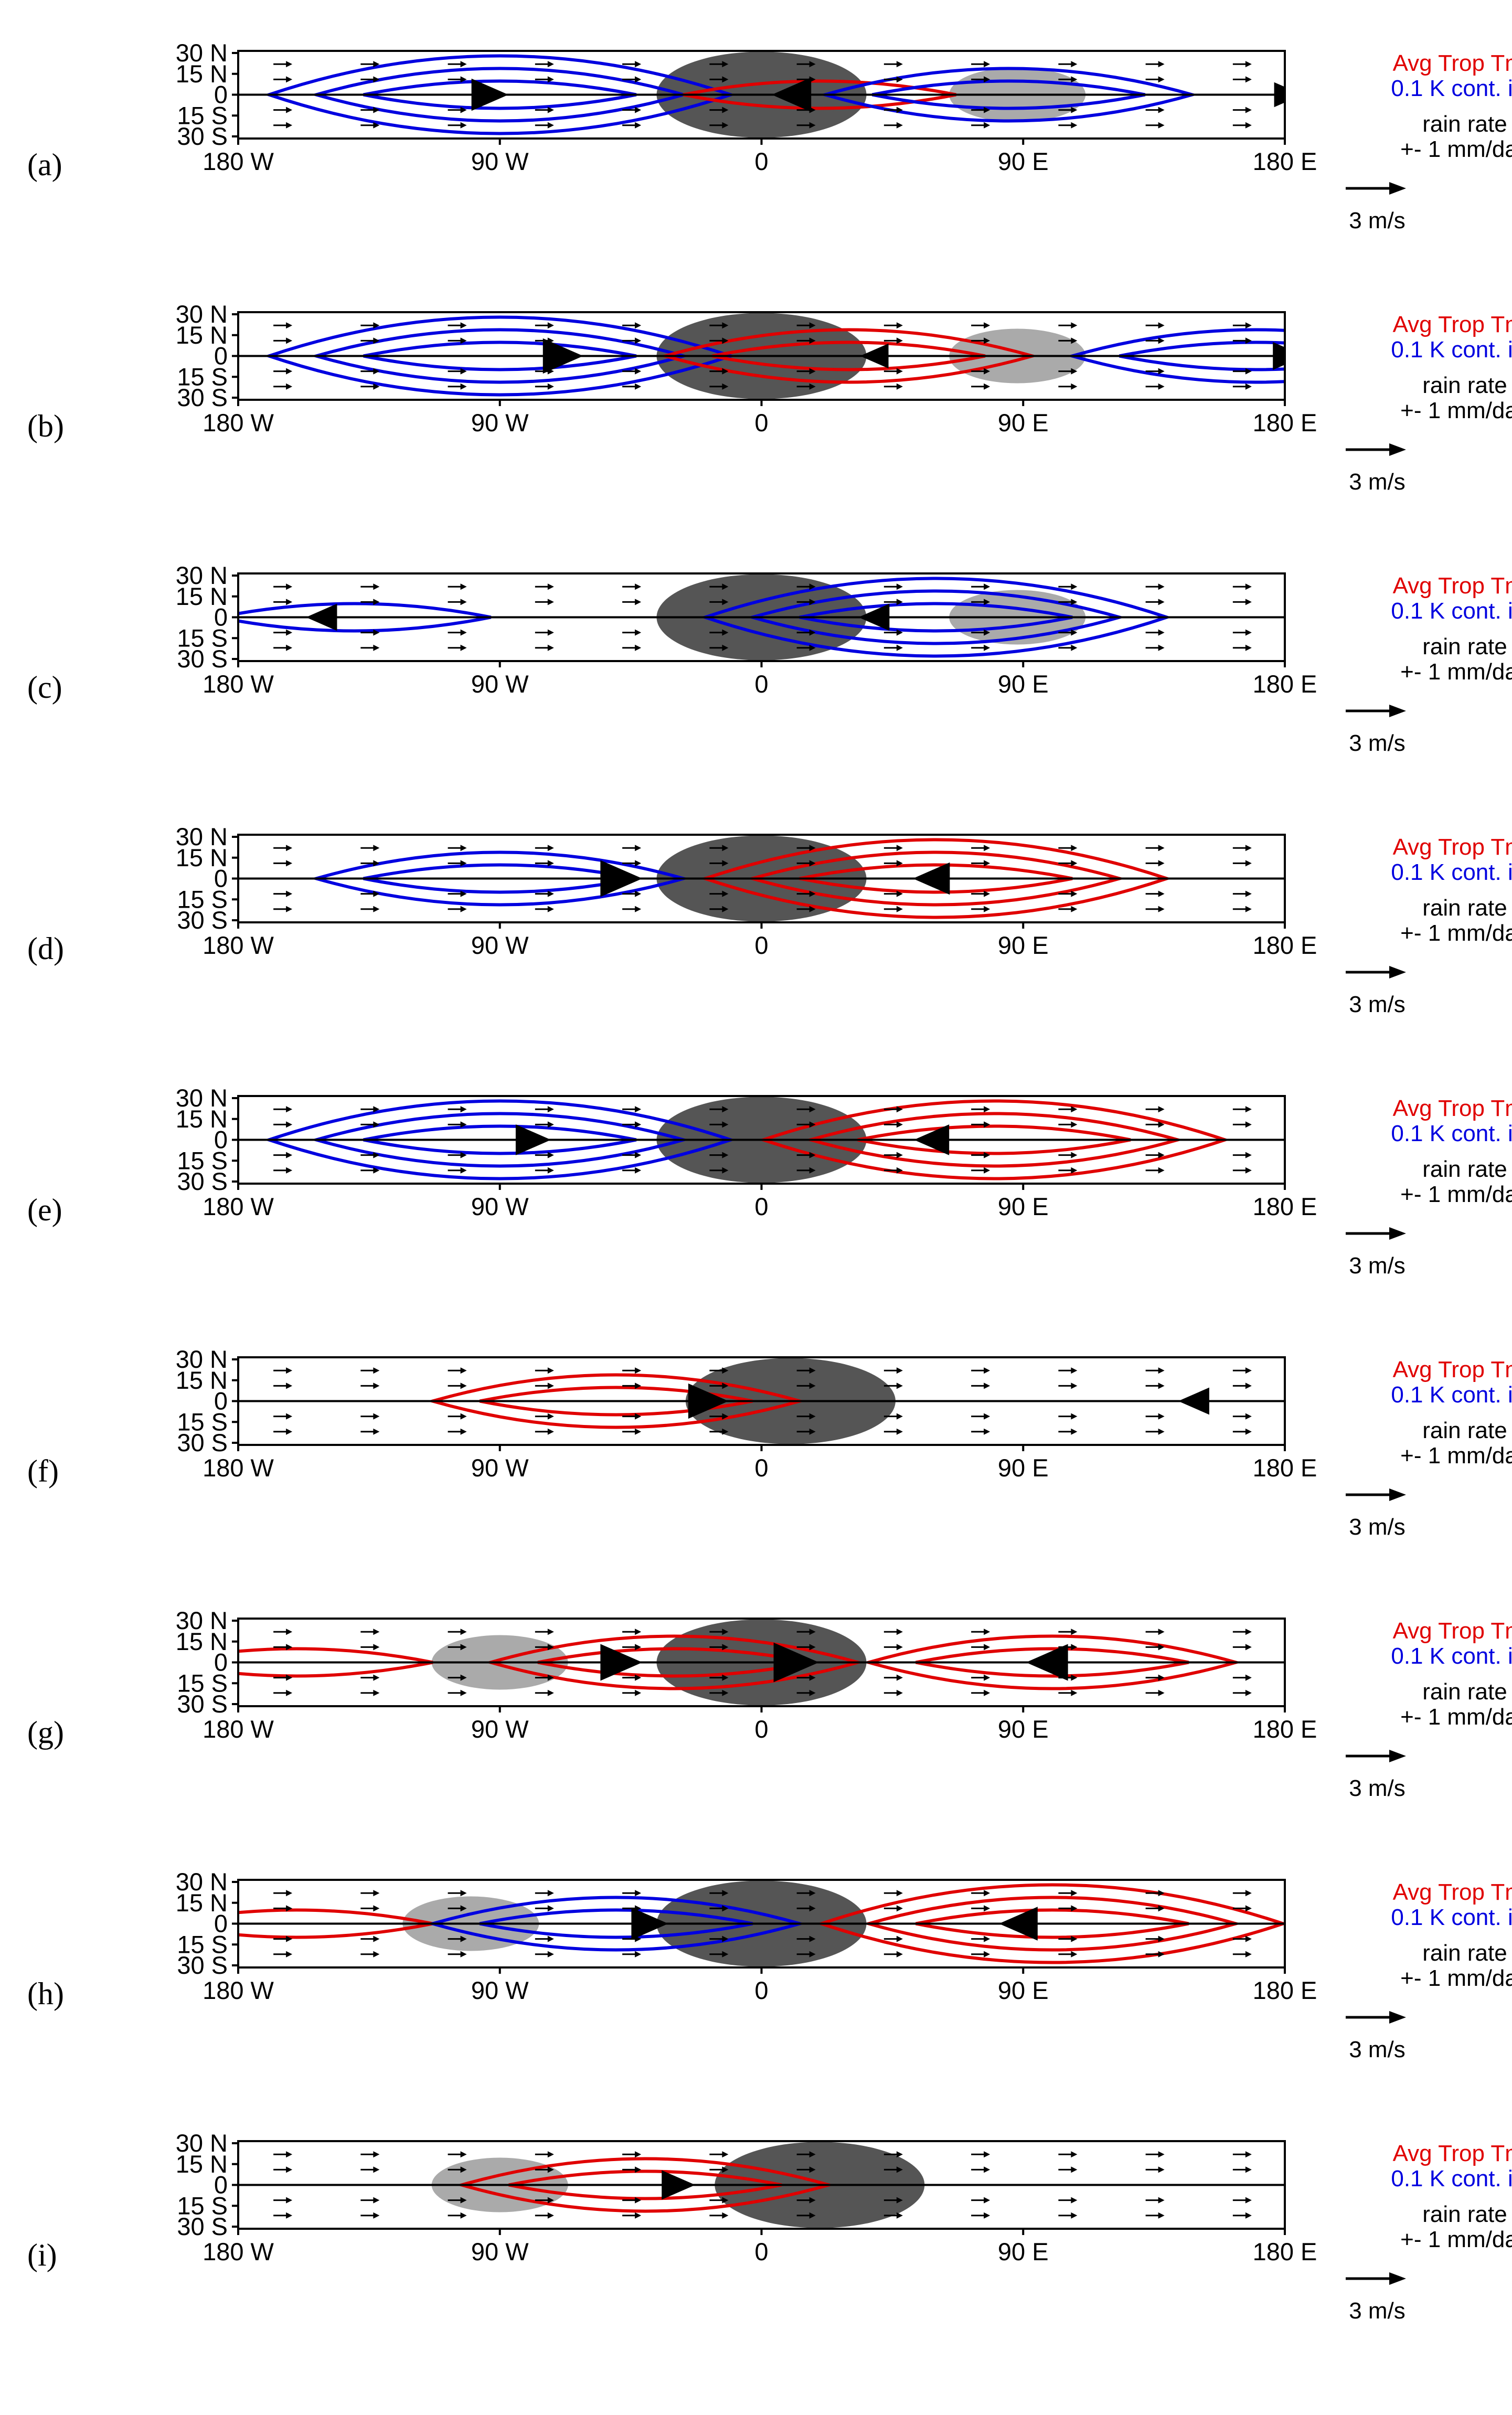 The width and height of the screenshot is (1512, 2415). I want to click on panel-label: (e), so click(44, 1210).